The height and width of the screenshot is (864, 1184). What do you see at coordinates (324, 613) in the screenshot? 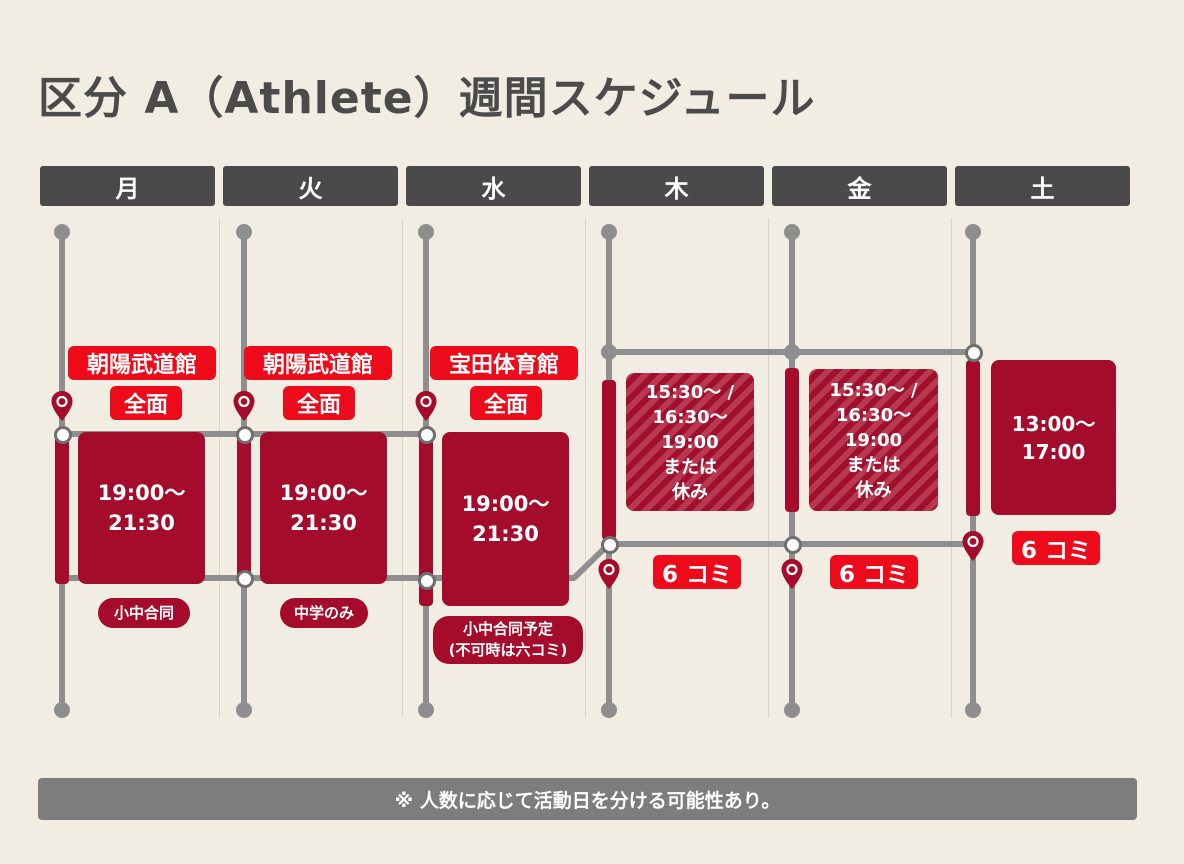
I see `note-tue: 中学のみ` at bounding box center [324, 613].